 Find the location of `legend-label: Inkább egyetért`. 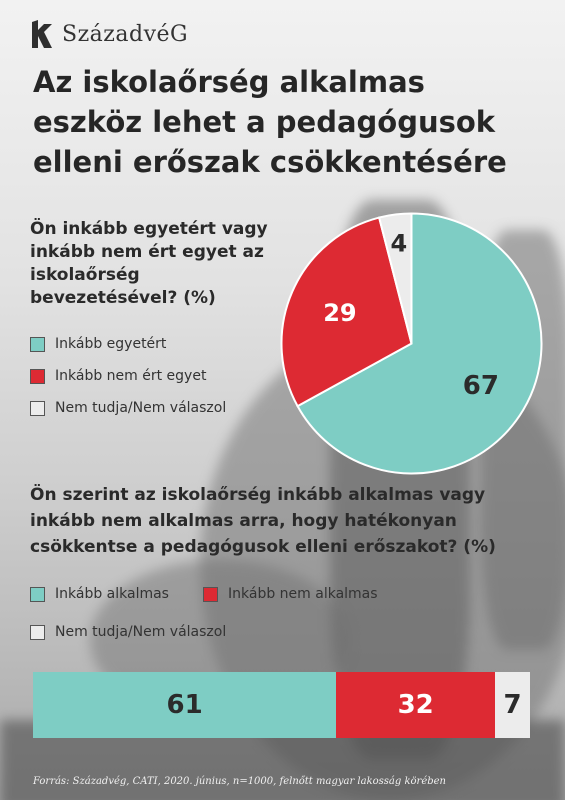

legend-label: Inkább egyetért is located at coordinates (111, 344).